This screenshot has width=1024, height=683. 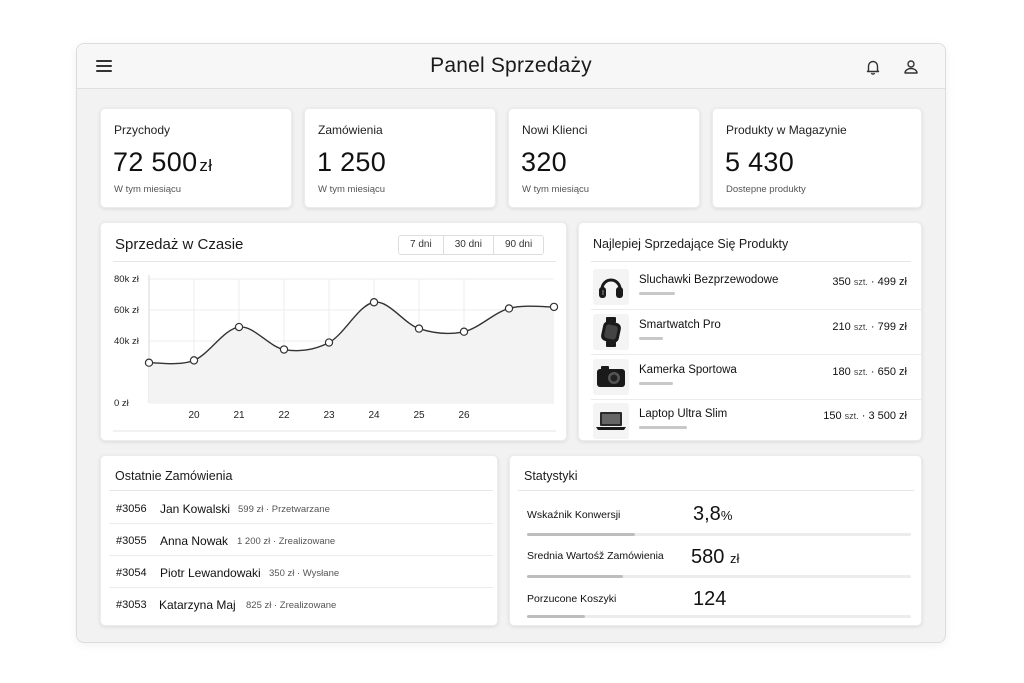 I want to click on sales-line-chart: 80k zł 60k zł 40k zł 0 zł 20 21 22 23 24 25 26, so click(x=336, y=353).